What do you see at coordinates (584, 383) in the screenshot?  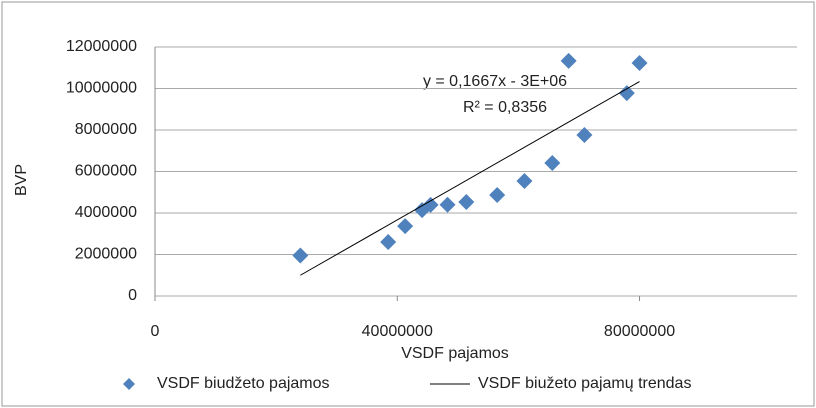 I see `legend-label: VSDF biužeto pajamų trendas` at bounding box center [584, 383].